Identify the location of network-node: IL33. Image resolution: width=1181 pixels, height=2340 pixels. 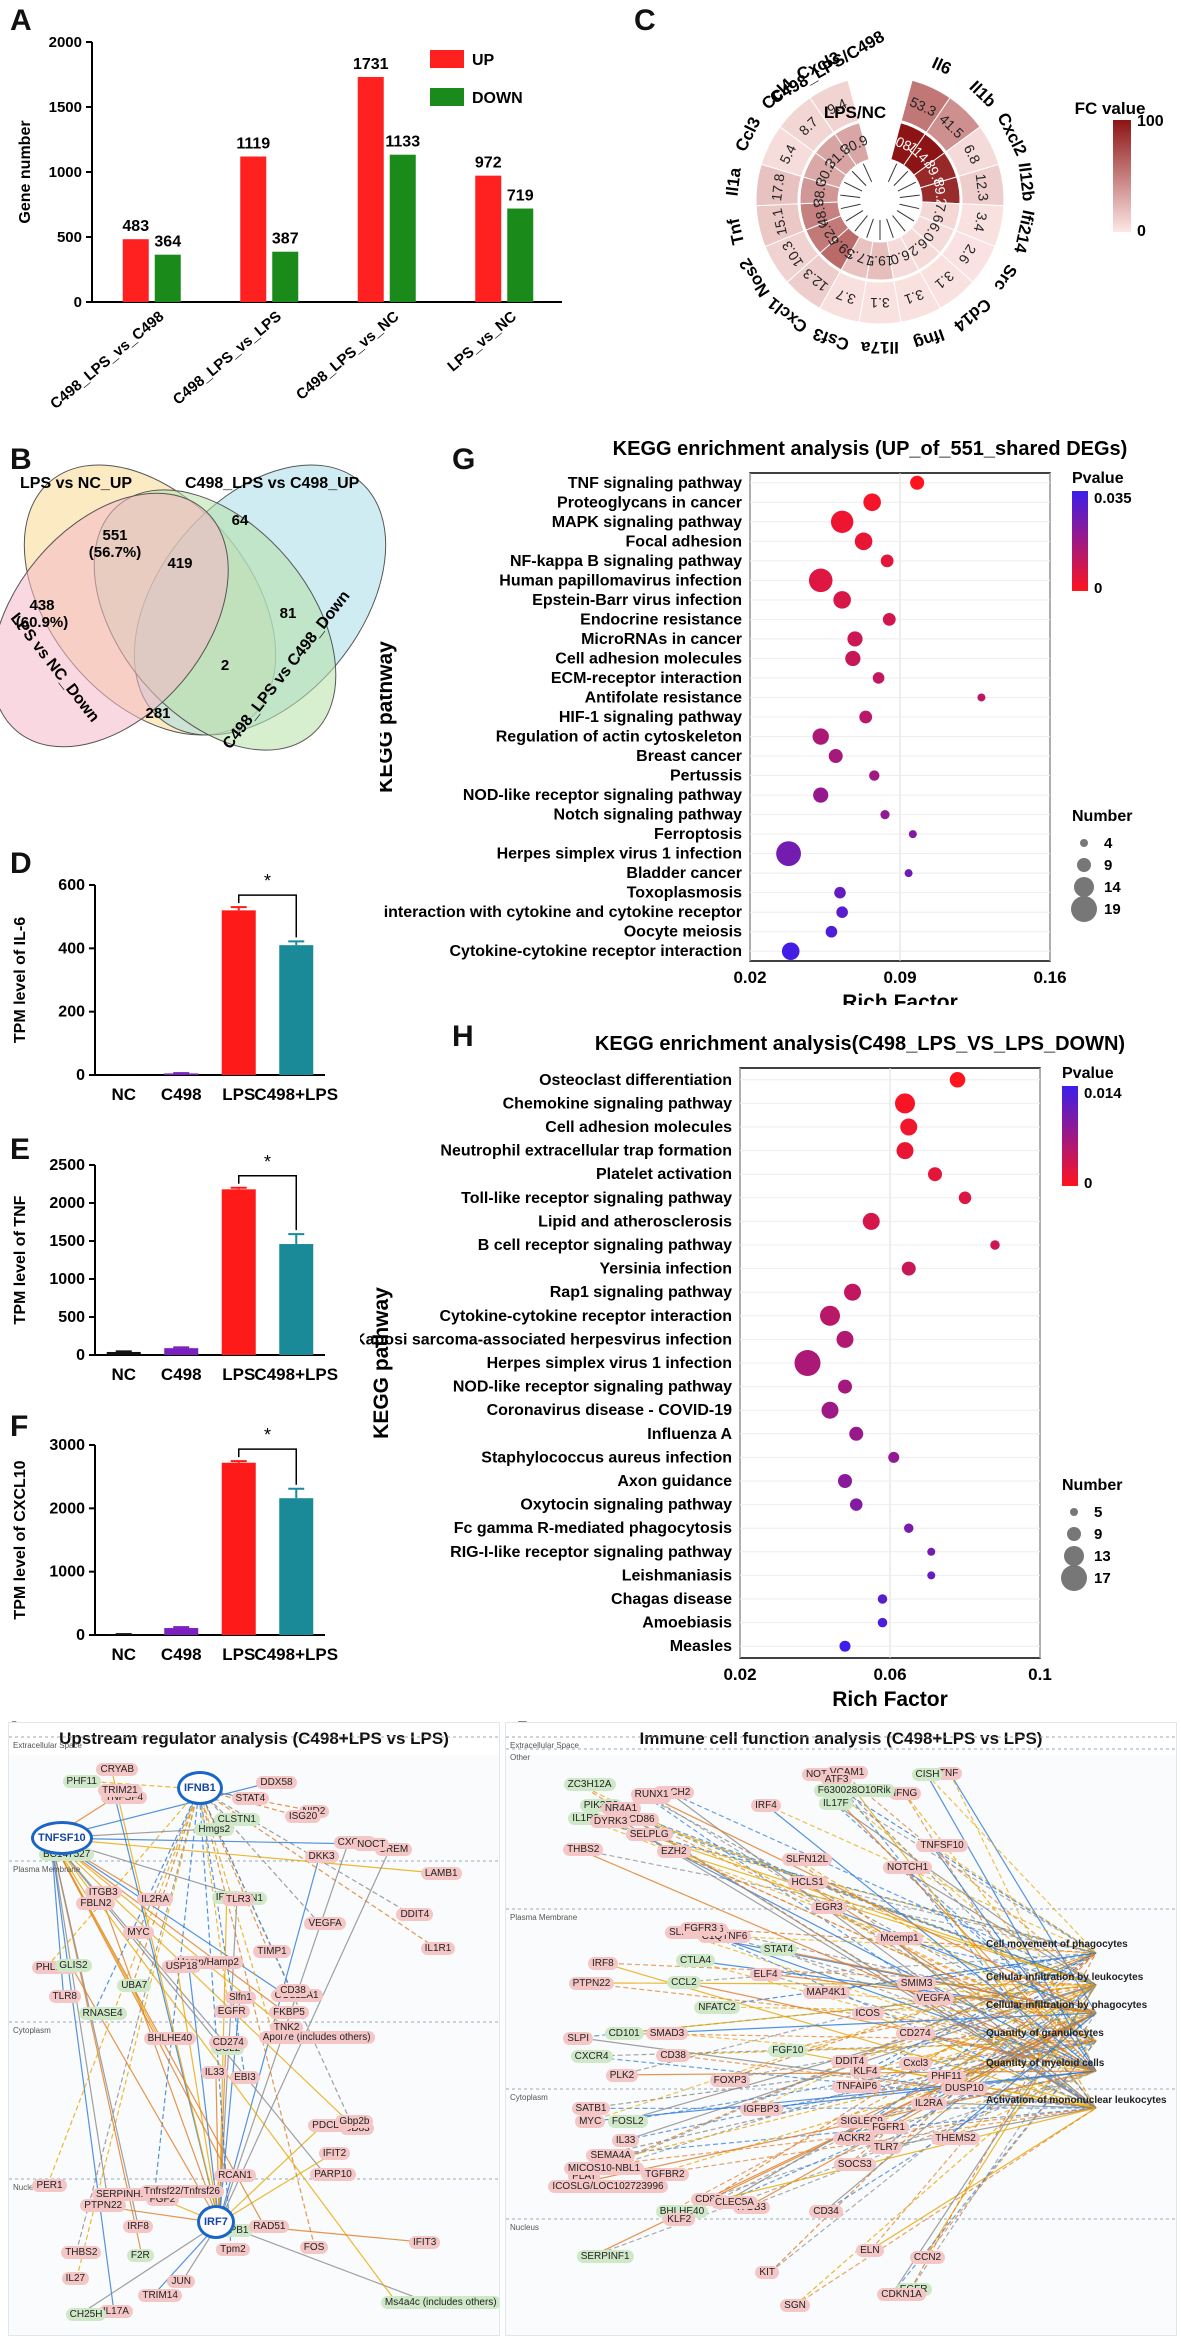
(214, 2072).